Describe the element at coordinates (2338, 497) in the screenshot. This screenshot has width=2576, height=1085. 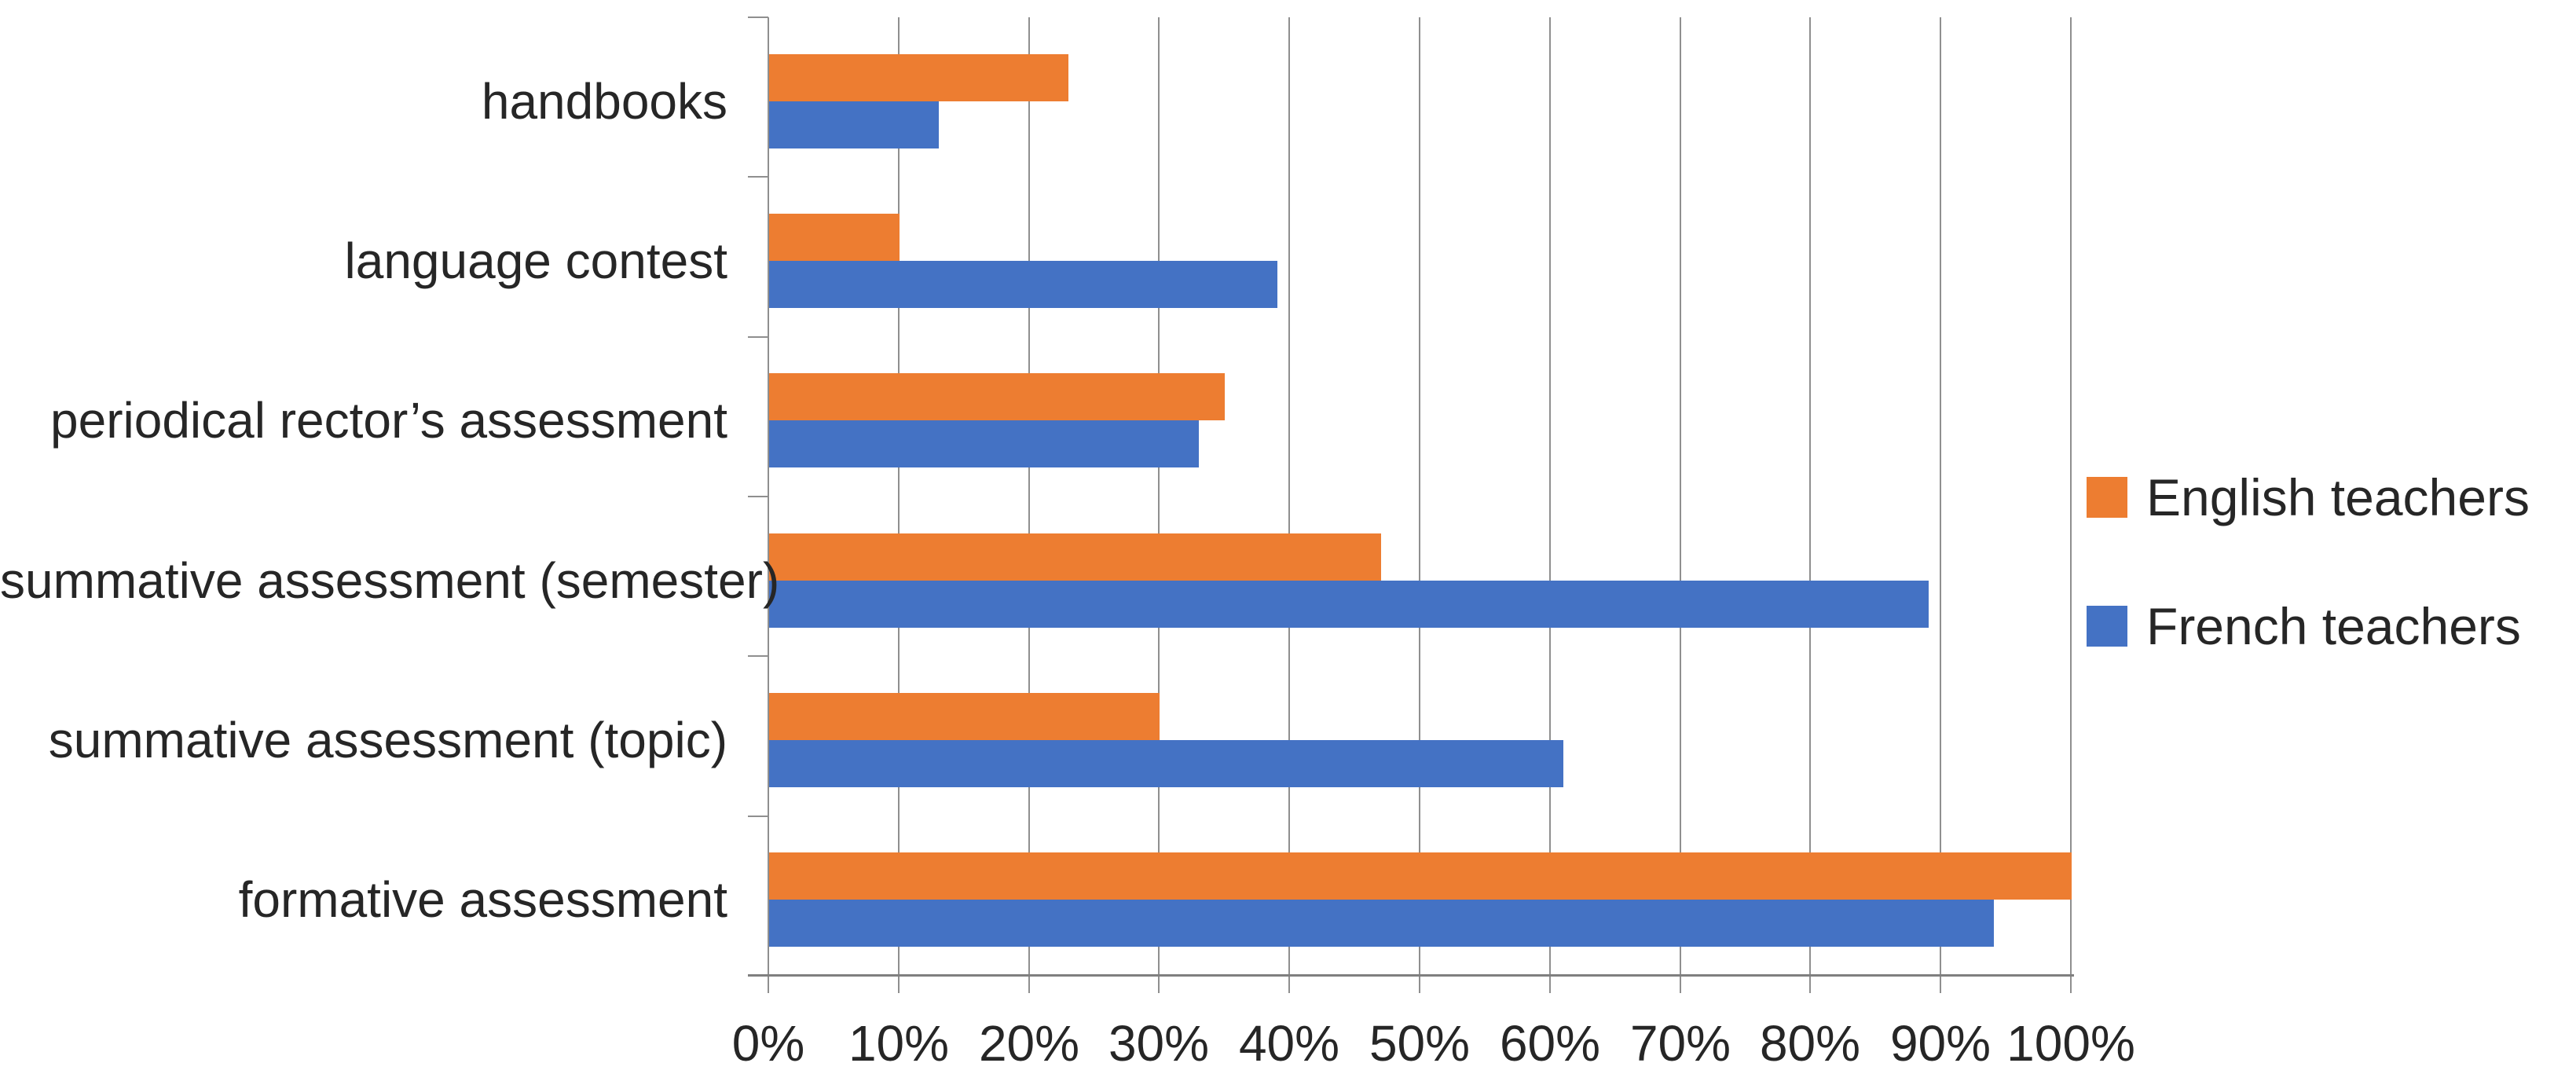
I see `legend-label-english-teachers: English teachers` at that location.